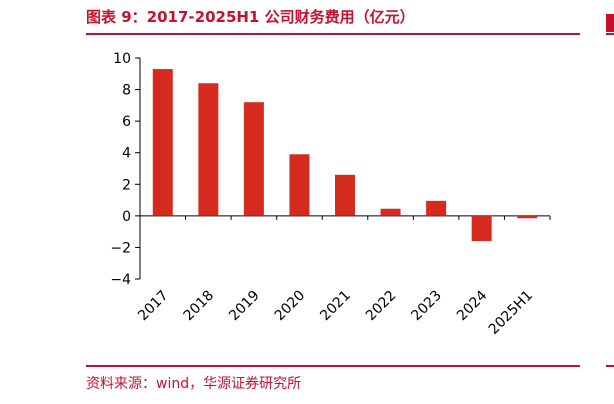  Describe the element at coordinates (126, 185) in the screenshot. I see `y-tick-label: 2` at that location.